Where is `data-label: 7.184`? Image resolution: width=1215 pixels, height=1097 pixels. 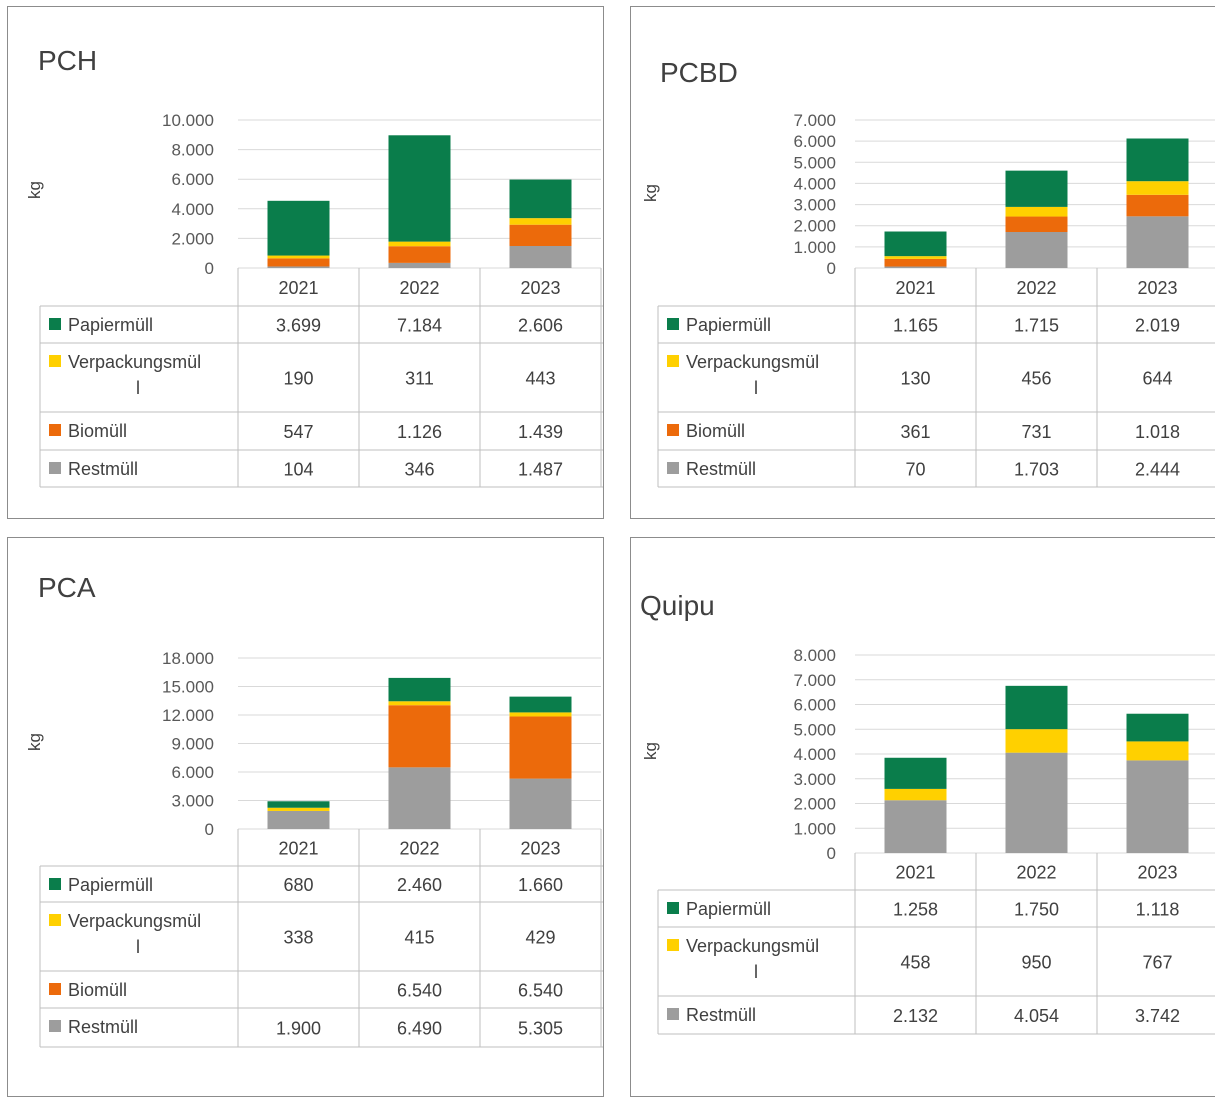
data-label: 7.184 is located at coordinates (419, 326).